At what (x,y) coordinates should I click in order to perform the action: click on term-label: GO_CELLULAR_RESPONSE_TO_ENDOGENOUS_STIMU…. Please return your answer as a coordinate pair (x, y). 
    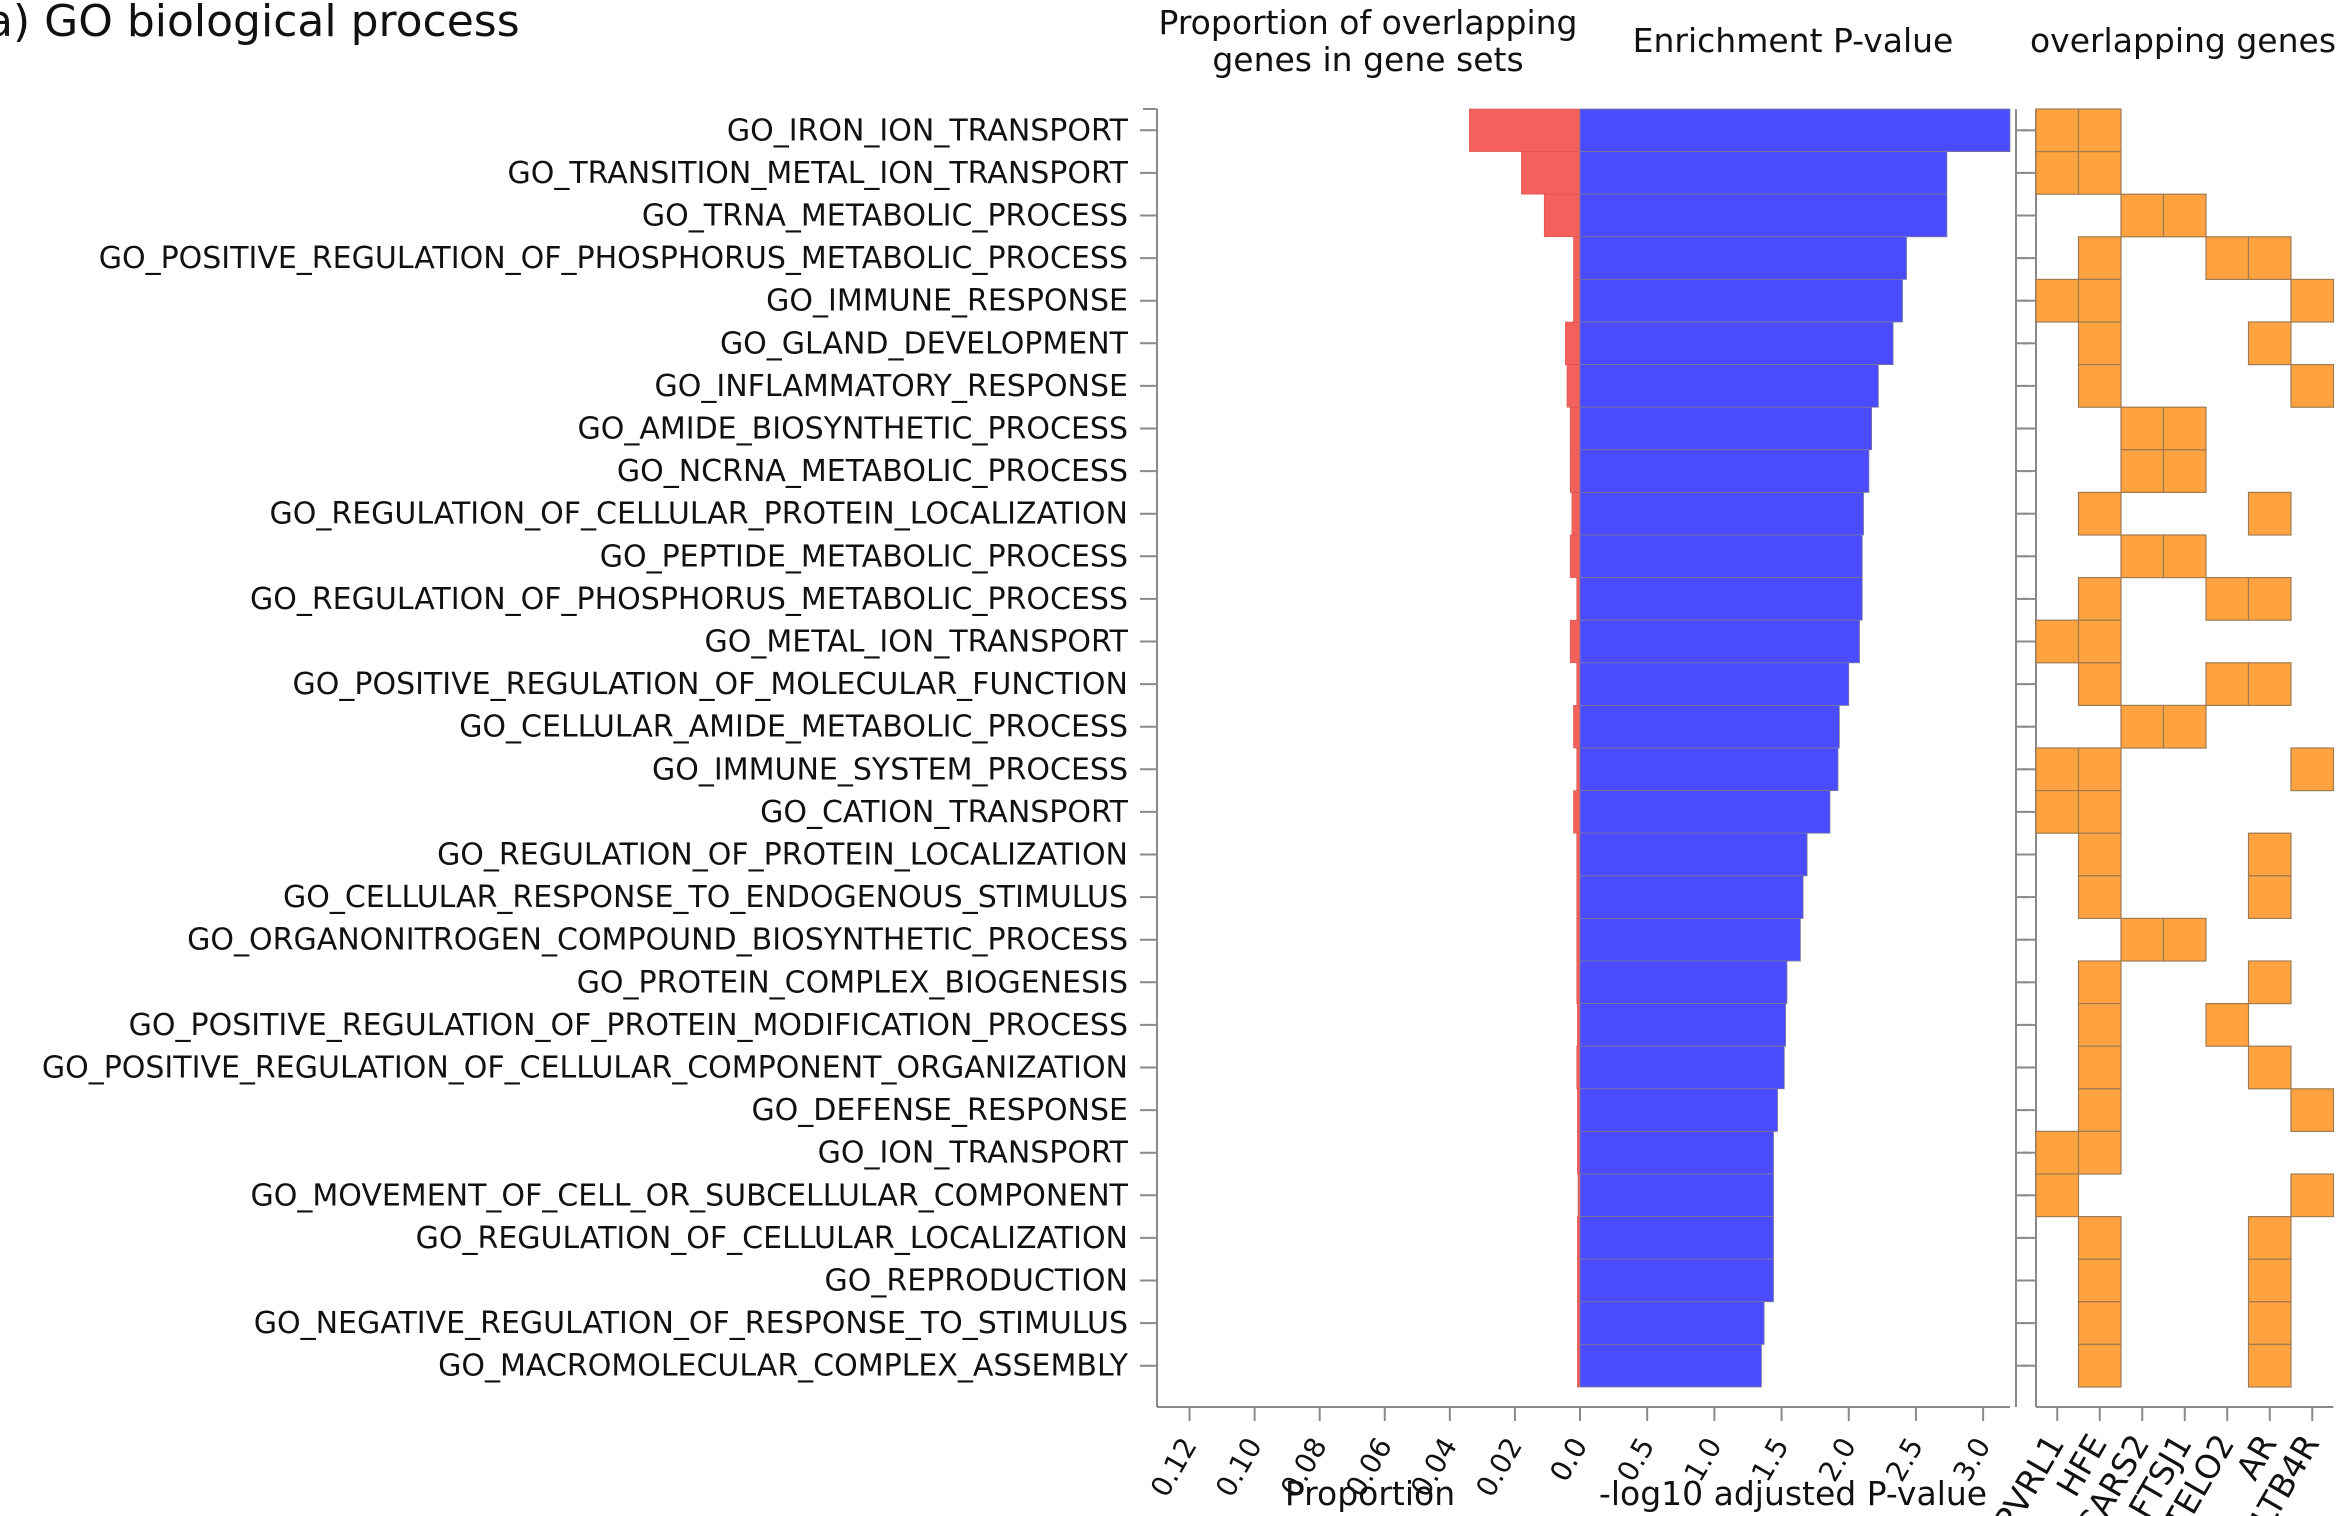
    Looking at the image, I should click on (705, 897).